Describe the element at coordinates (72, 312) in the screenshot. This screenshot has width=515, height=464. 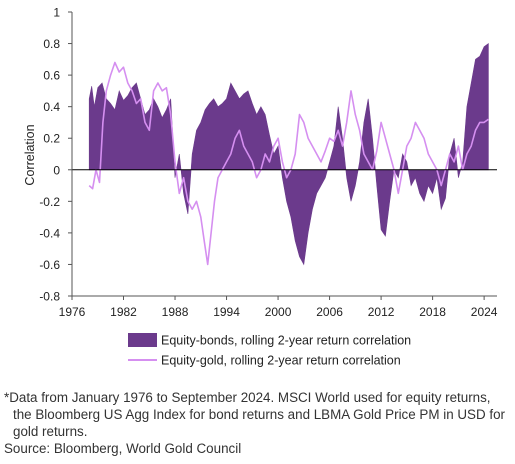
I see `x-tick-label: 1976` at that location.